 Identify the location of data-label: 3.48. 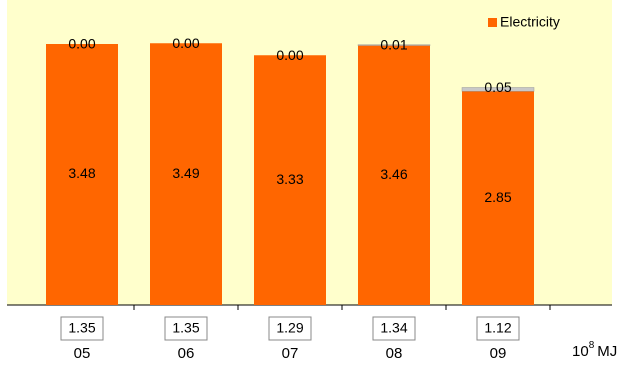
(81, 173).